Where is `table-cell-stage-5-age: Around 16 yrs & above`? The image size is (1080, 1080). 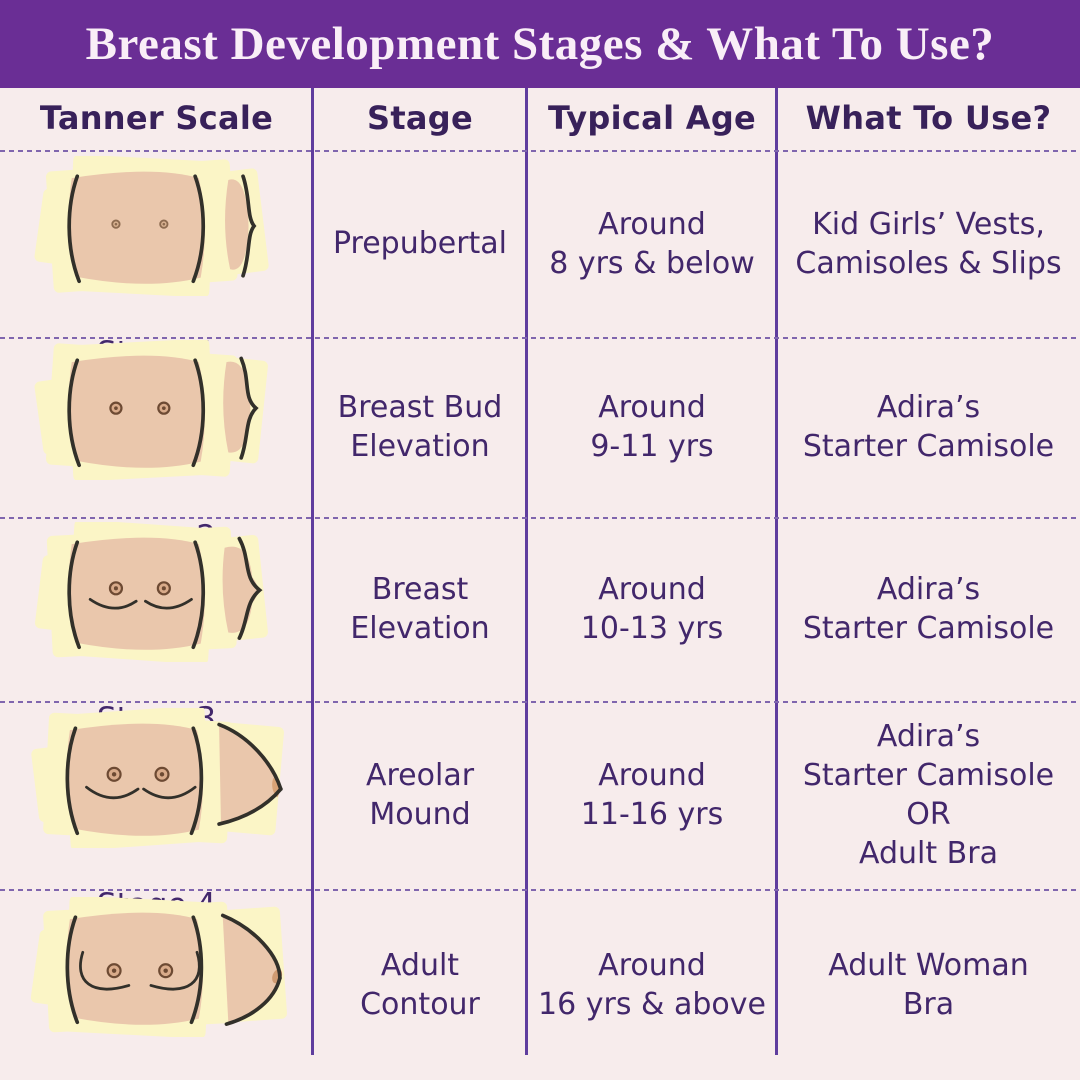
table-cell-stage-5-age: Around 16 yrs & above is located at coordinates (652, 984).